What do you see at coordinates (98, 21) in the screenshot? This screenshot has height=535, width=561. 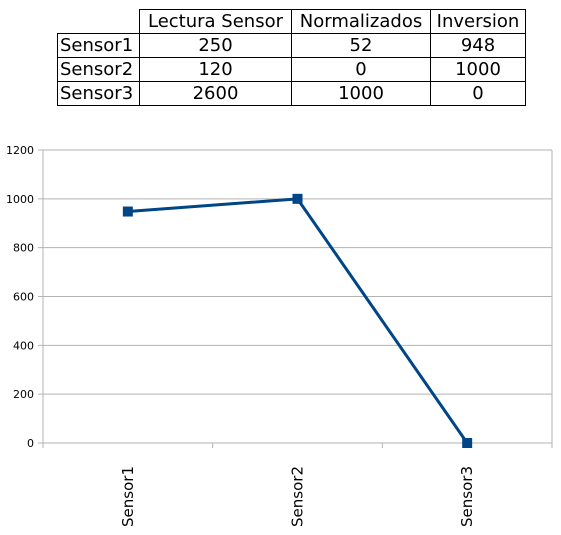 I see `table-corner-cell` at bounding box center [98, 21].